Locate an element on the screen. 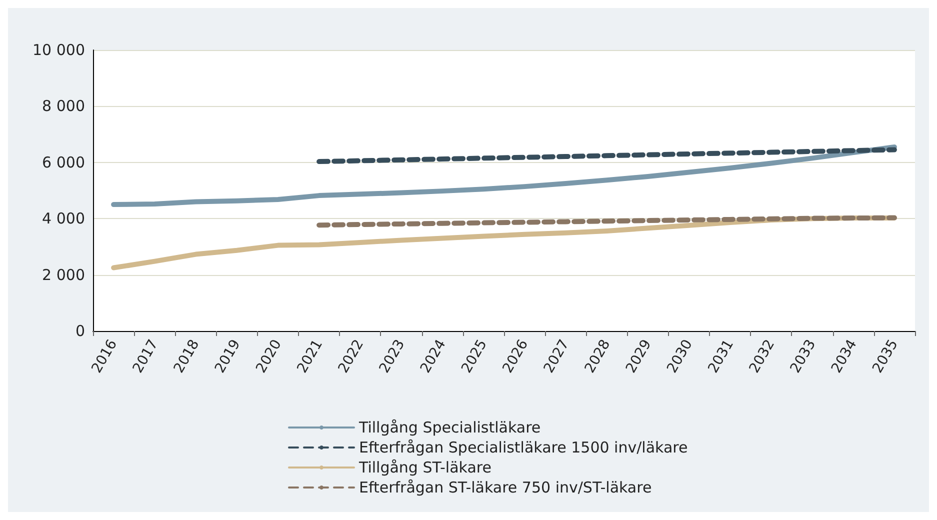  y-tick-label: 6 000 is located at coordinates (63, 162).